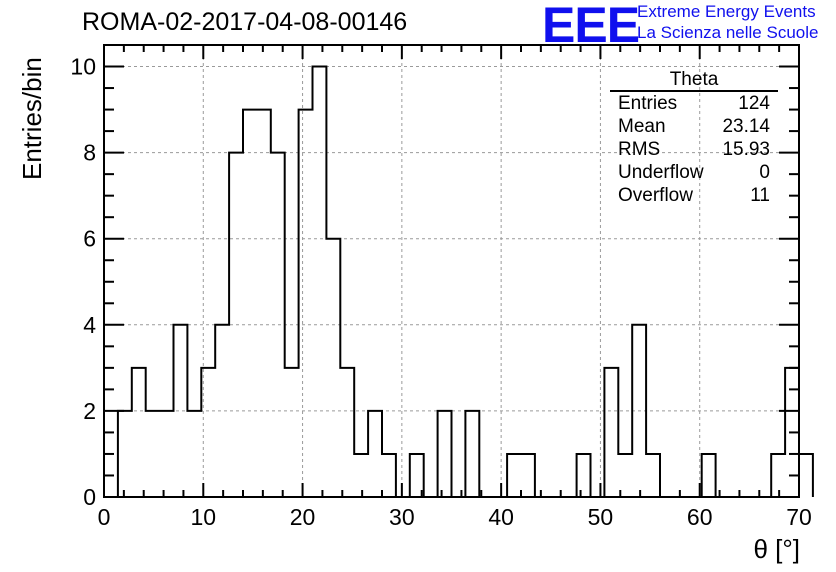  I want to click on stats-value: 23.14, so click(746, 126).